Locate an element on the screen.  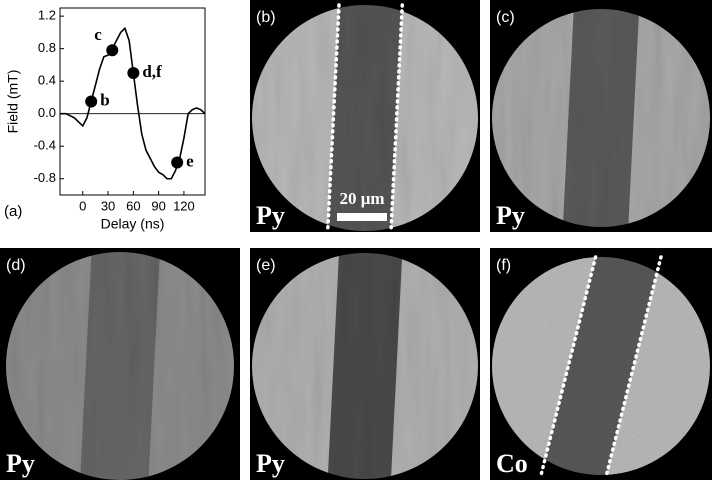
x-tick-label: 0 is located at coordinates (82, 205).